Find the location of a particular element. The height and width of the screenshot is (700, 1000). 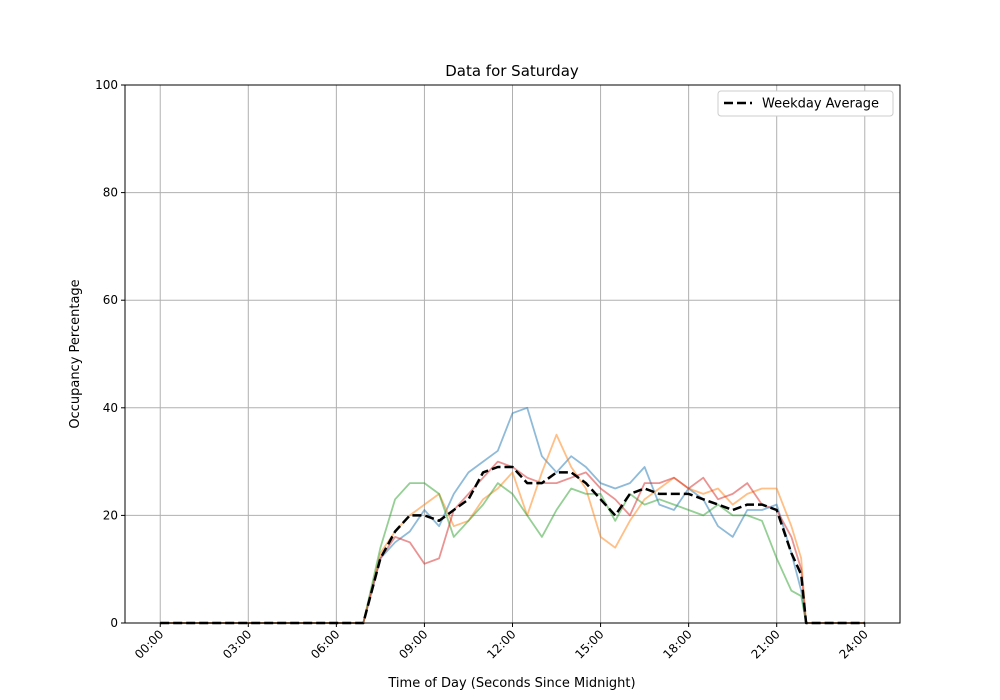

y-tick-label: 0 is located at coordinates (114, 623).